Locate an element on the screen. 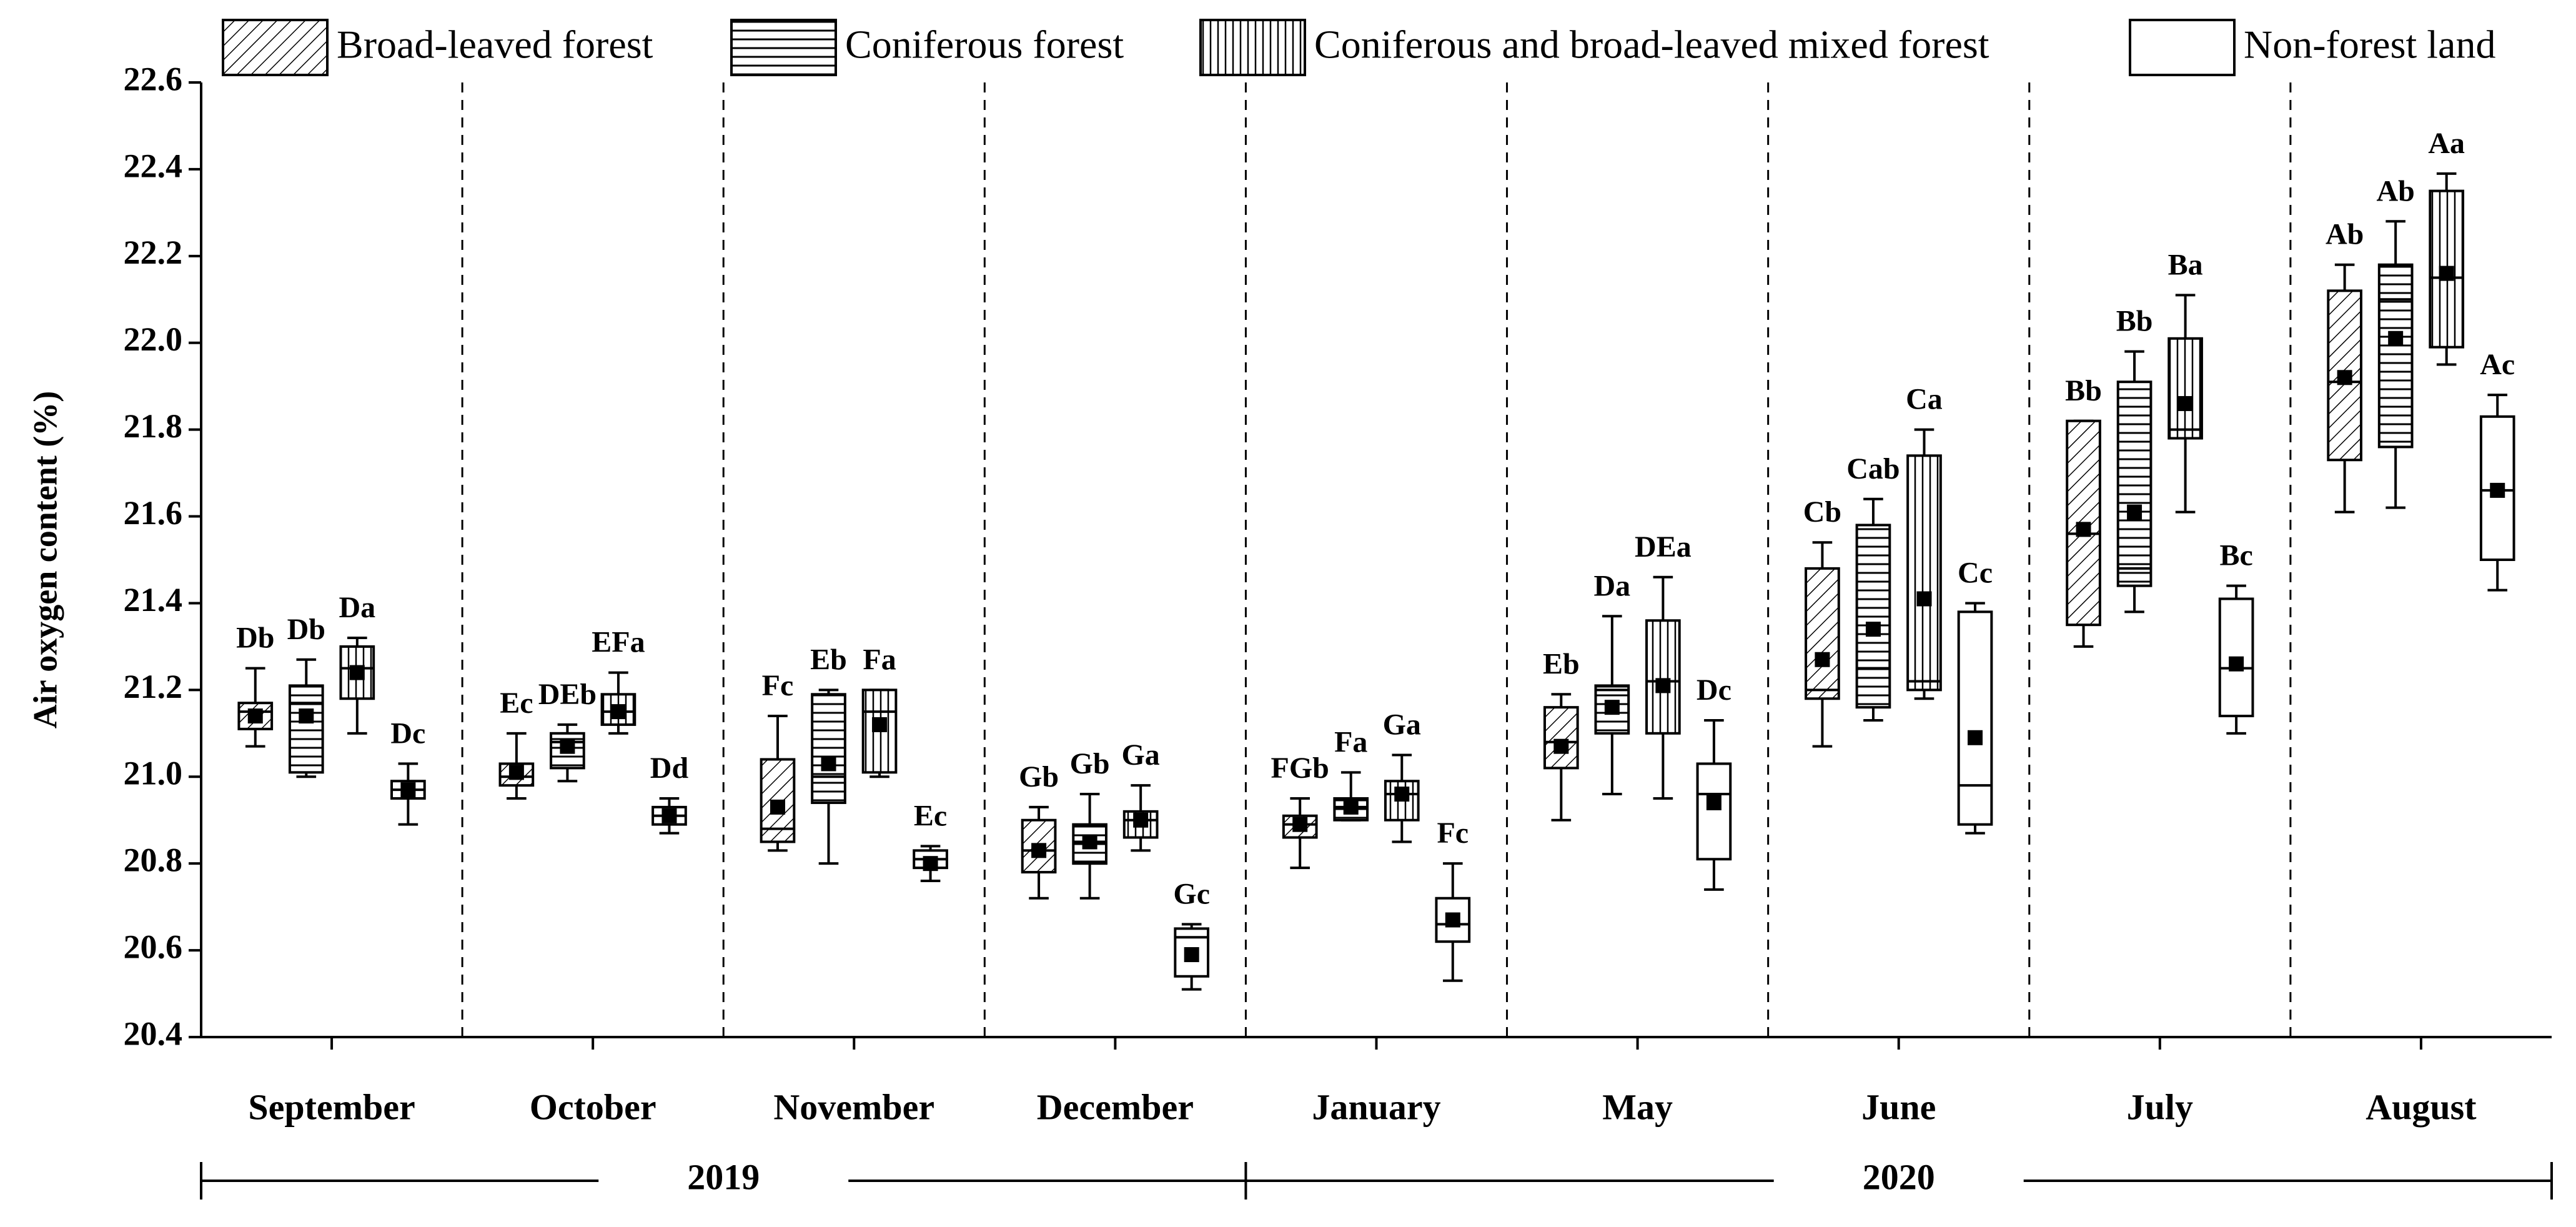 The width and height of the screenshot is (2576, 1227). x-tick-label: July is located at coordinates (2160, 1106).